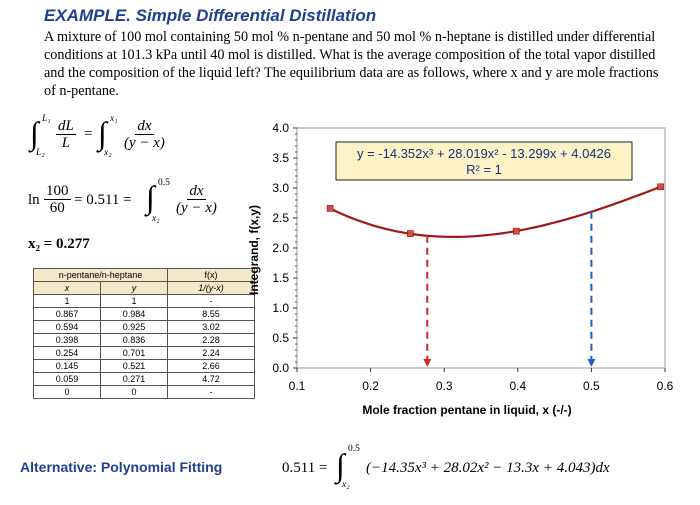 Image resolution: width=700 pixels, height=505 pixels. What do you see at coordinates (134, 314) in the screenshot?
I see `table-cell: 0.984` at bounding box center [134, 314].